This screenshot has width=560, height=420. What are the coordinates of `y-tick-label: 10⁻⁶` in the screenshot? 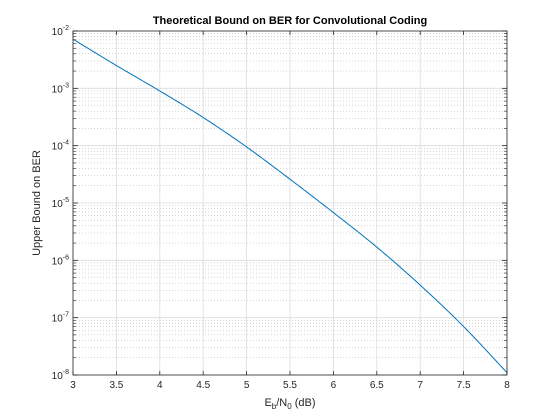 It's located at (60, 260).